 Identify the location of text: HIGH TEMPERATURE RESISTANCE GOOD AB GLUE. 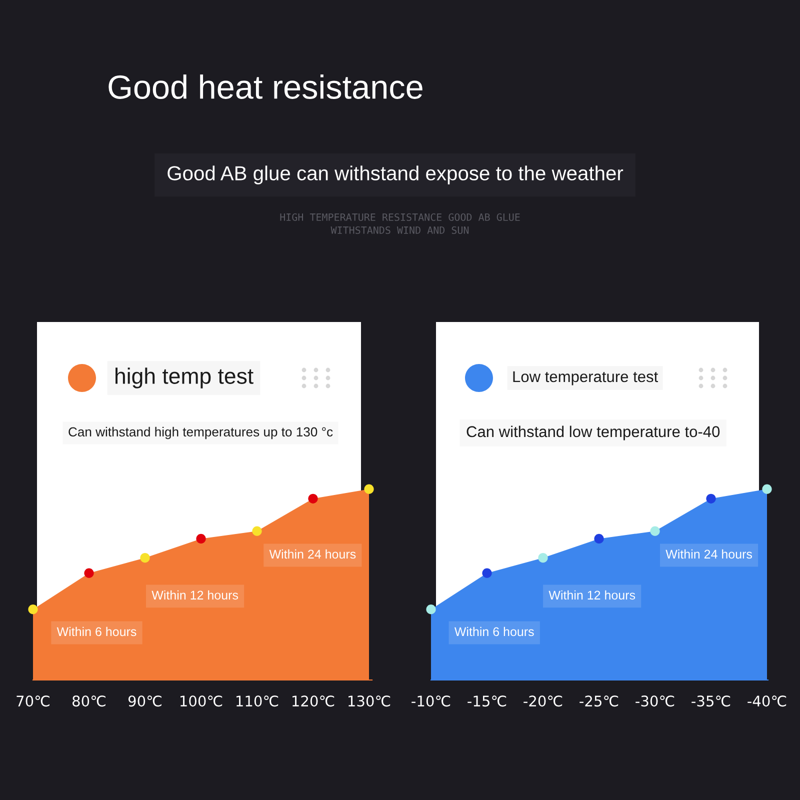
(400, 217).